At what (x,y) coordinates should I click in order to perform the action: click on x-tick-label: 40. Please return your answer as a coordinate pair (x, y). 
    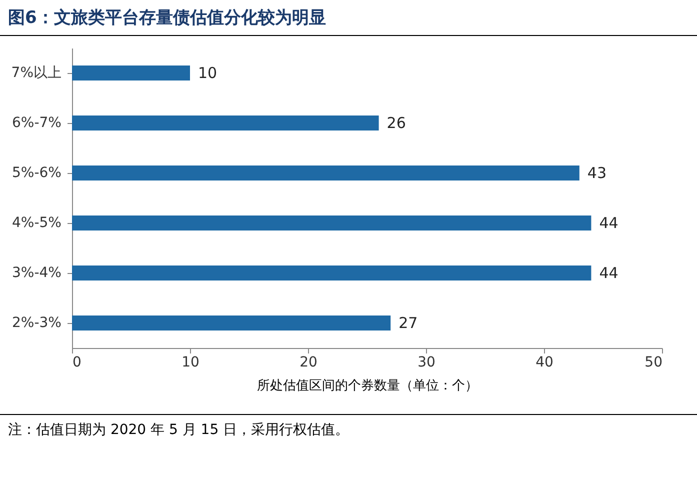
    Looking at the image, I should click on (545, 362).